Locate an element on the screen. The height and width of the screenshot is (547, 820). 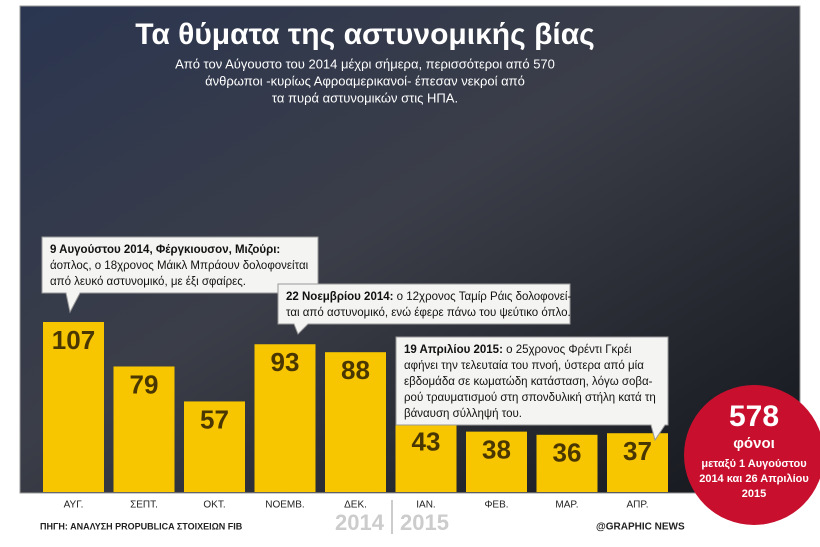
total-note: μεταξύ 1 Αυγούστου is located at coordinates (753, 464).